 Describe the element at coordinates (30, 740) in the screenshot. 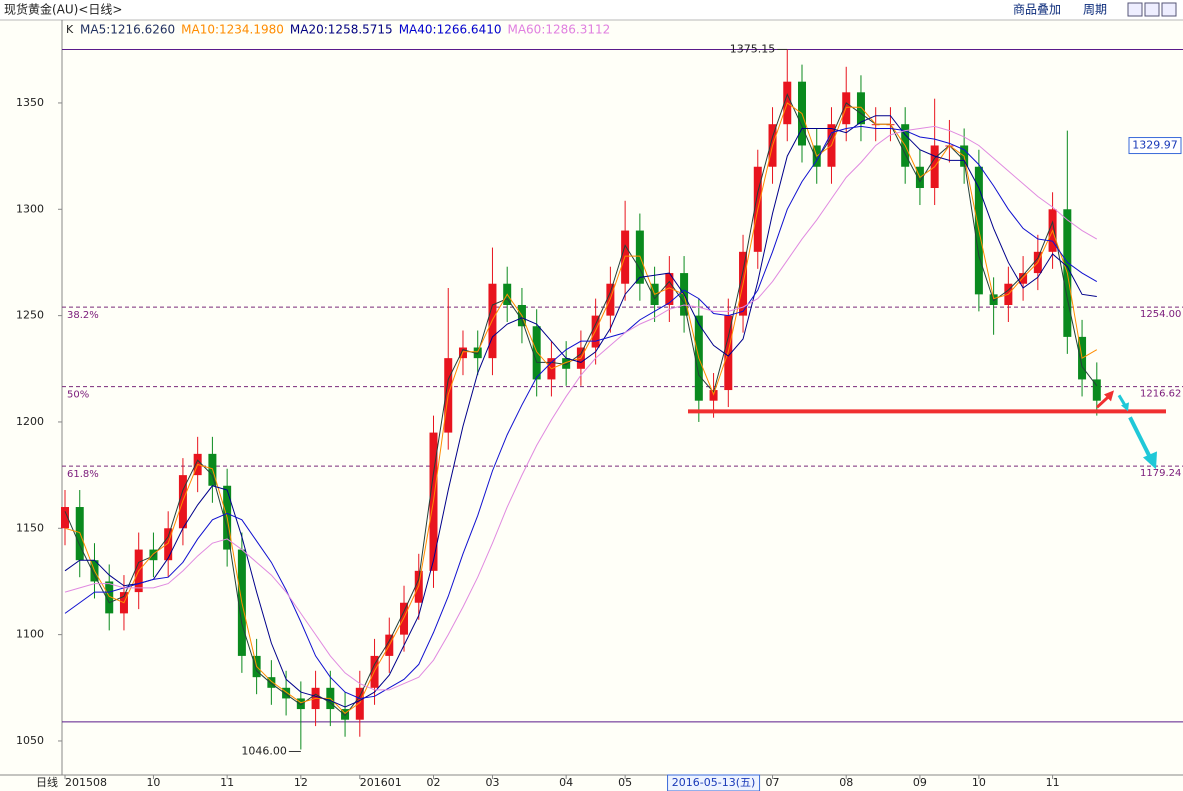

I see `y-tick-label: 1050` at that location.